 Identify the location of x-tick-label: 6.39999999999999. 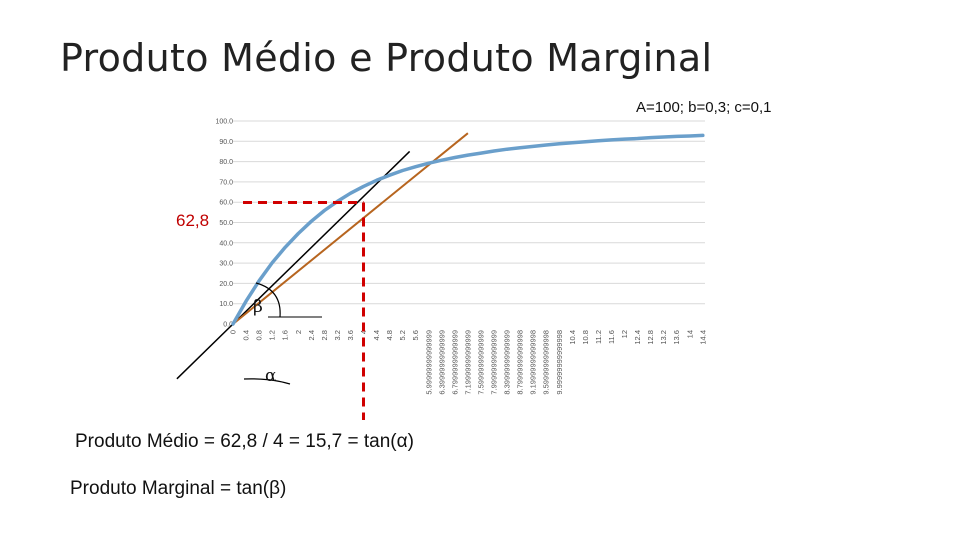
(441, 362).